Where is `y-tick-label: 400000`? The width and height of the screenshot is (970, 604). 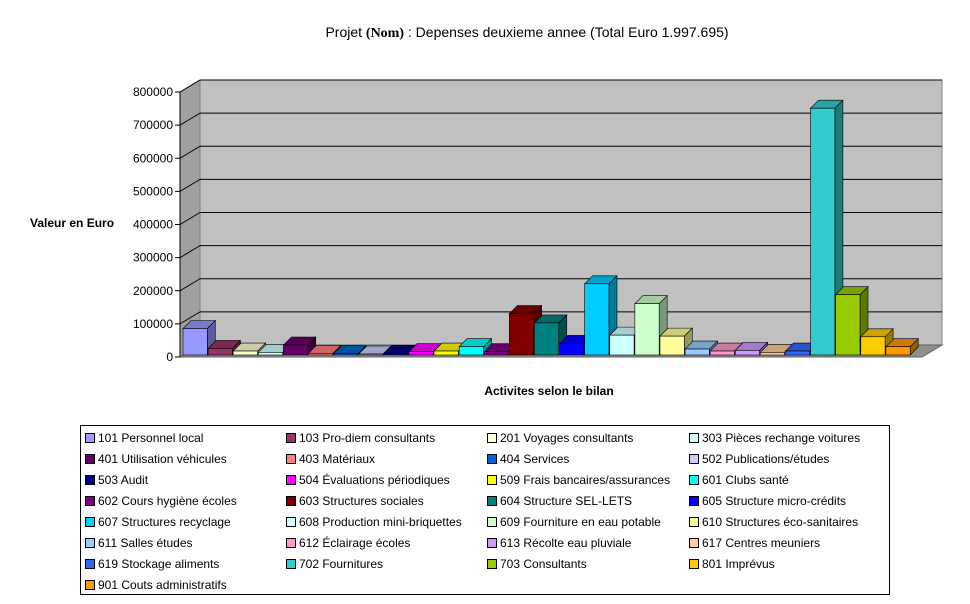 y-tick-label: 400000 is located at coordinates (153, 225).